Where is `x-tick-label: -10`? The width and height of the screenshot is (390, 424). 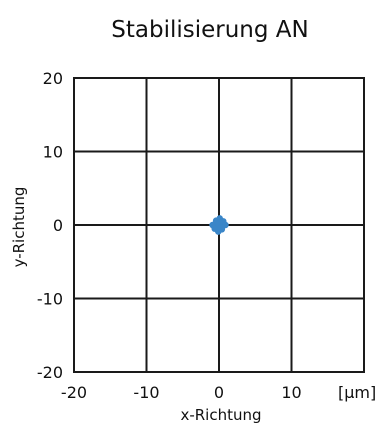 x-tick-label: -10 is located at coordinates (146, 392).